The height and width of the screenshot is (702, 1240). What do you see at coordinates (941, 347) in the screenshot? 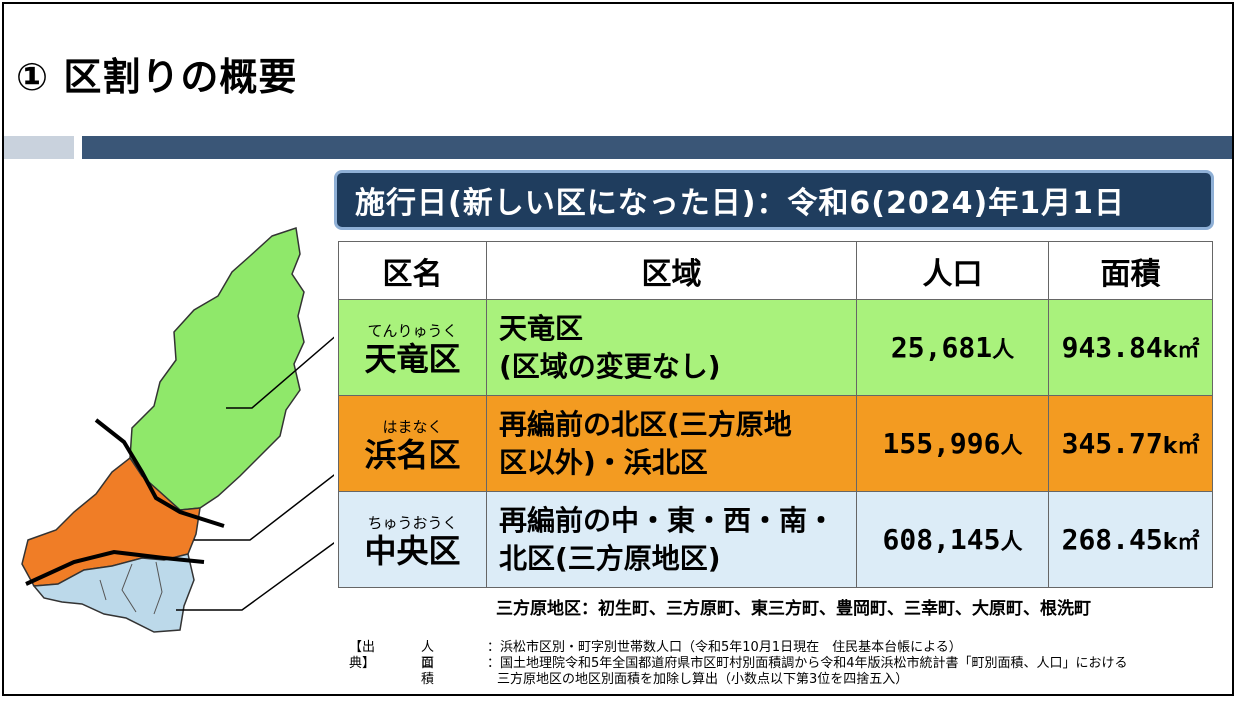
I see `population-value: 25,681` at bounding box center [941, 347].